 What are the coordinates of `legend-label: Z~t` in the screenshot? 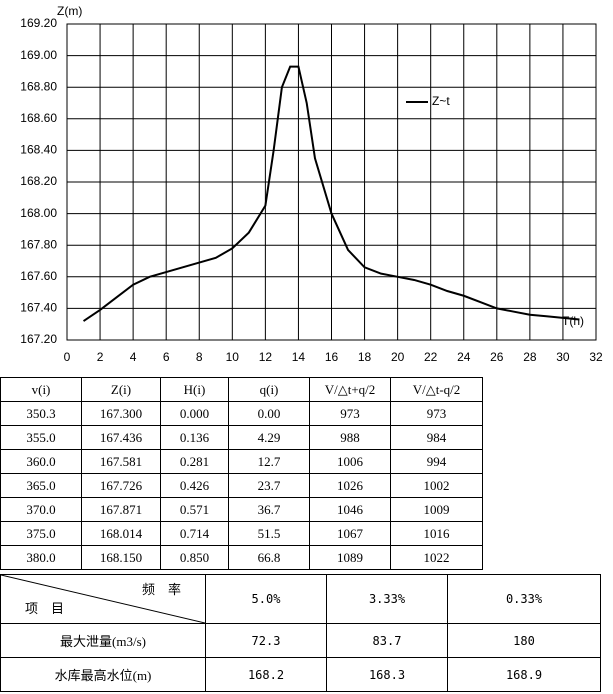 It's located at (441, 101).